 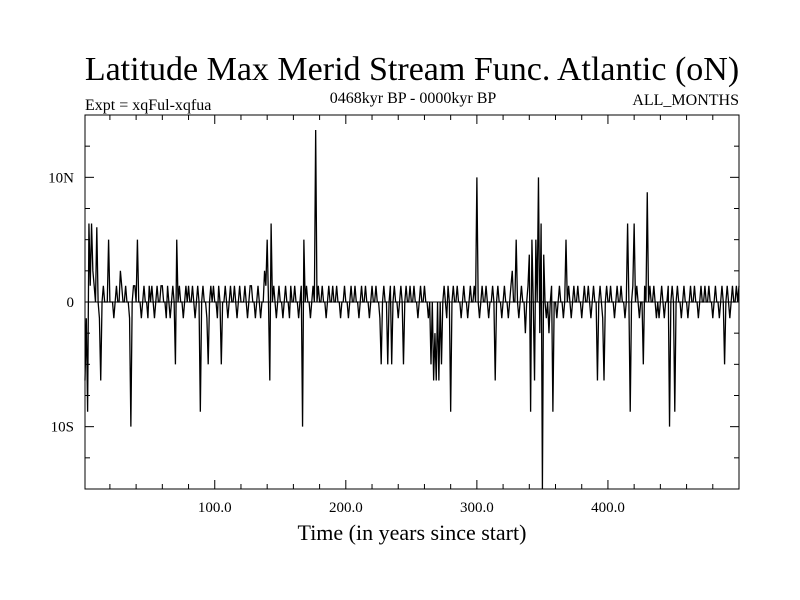 I want to click on y-tick-label: 10S, so click(x=62, y=428).